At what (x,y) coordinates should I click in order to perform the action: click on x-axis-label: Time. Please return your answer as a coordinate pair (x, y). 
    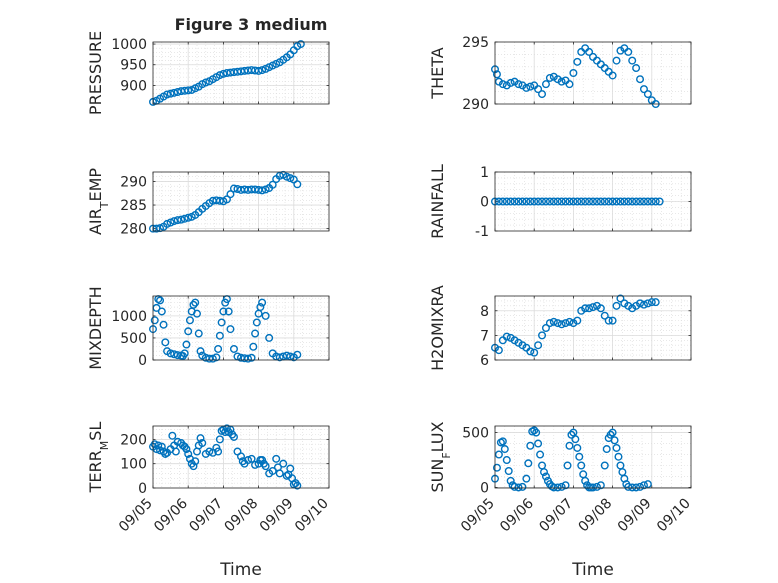
    Looking at the image, I should click on (592, 570).